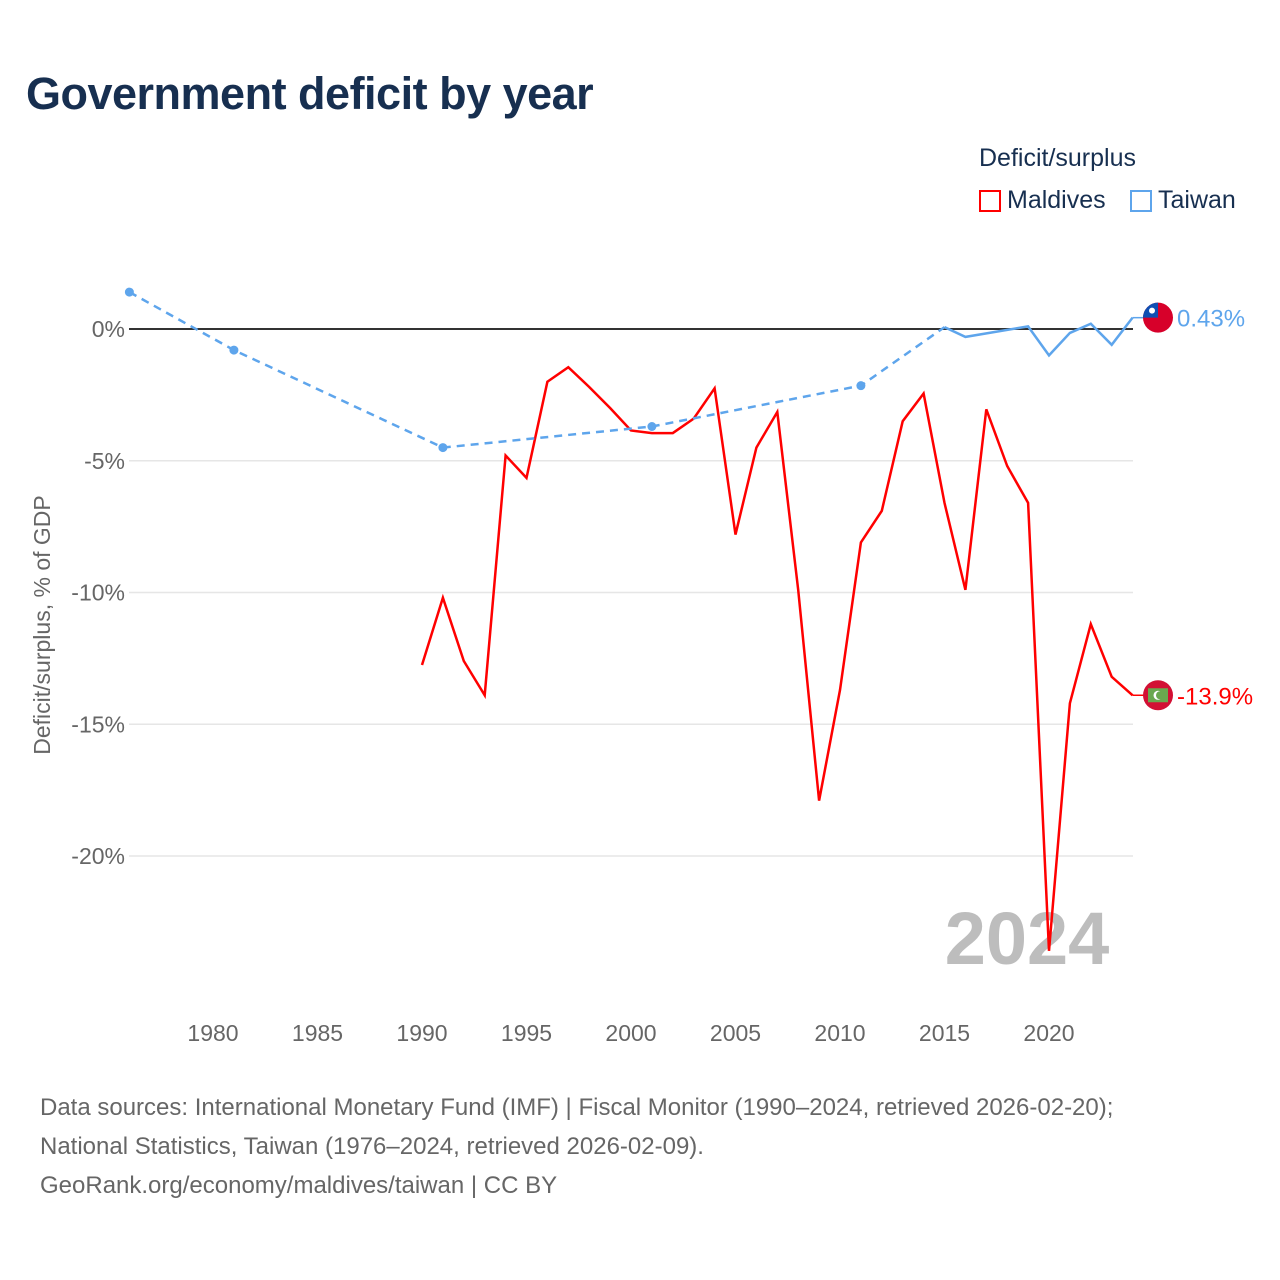 The width and height of the screenshot is (1280, 1280). I want to click on y-tick-label: -20%, so click(98, 856).